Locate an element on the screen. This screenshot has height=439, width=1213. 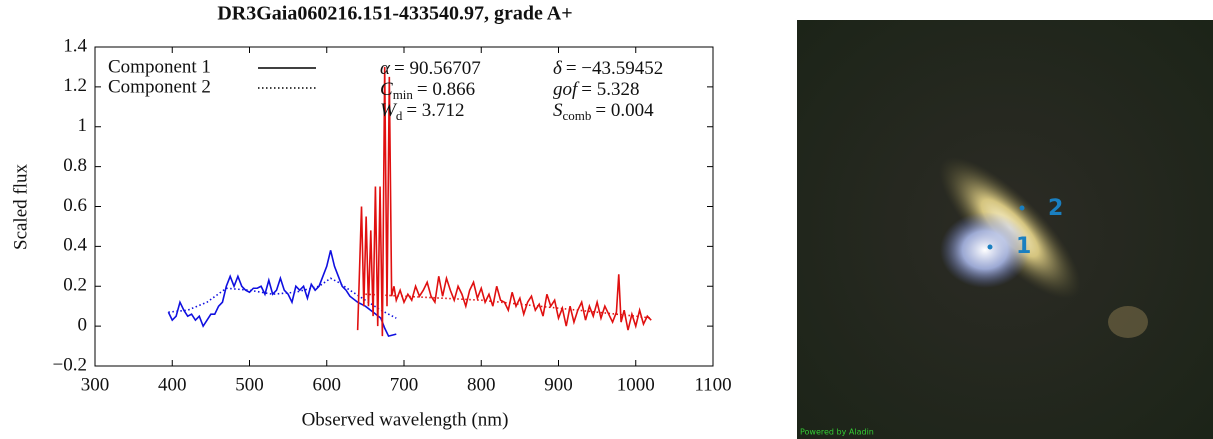
image-credit: Powered by Aladin is located at coordinates (837, 432).